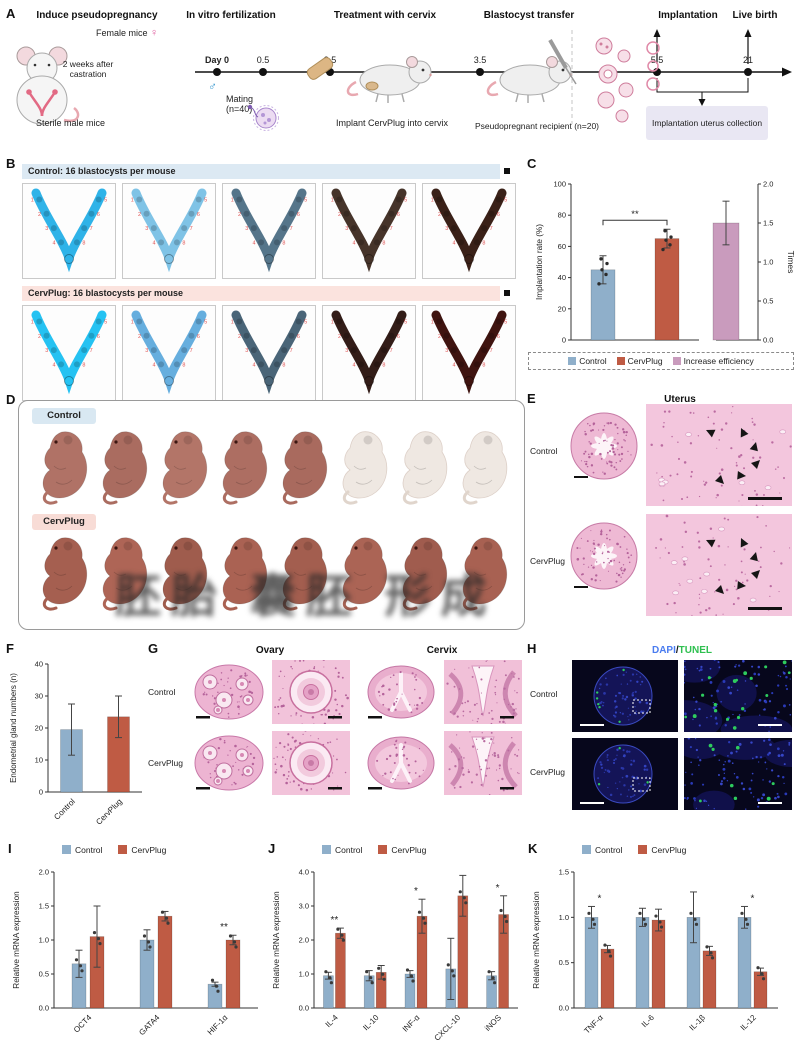 The image size is (796, 1063). What do you see at coordinates (753, 262) in the screenshot?
I see `increase-efficiency-chart: 0.0 0.5 1.0 1.5 2.0 Times` at bounding box center [753, 262].